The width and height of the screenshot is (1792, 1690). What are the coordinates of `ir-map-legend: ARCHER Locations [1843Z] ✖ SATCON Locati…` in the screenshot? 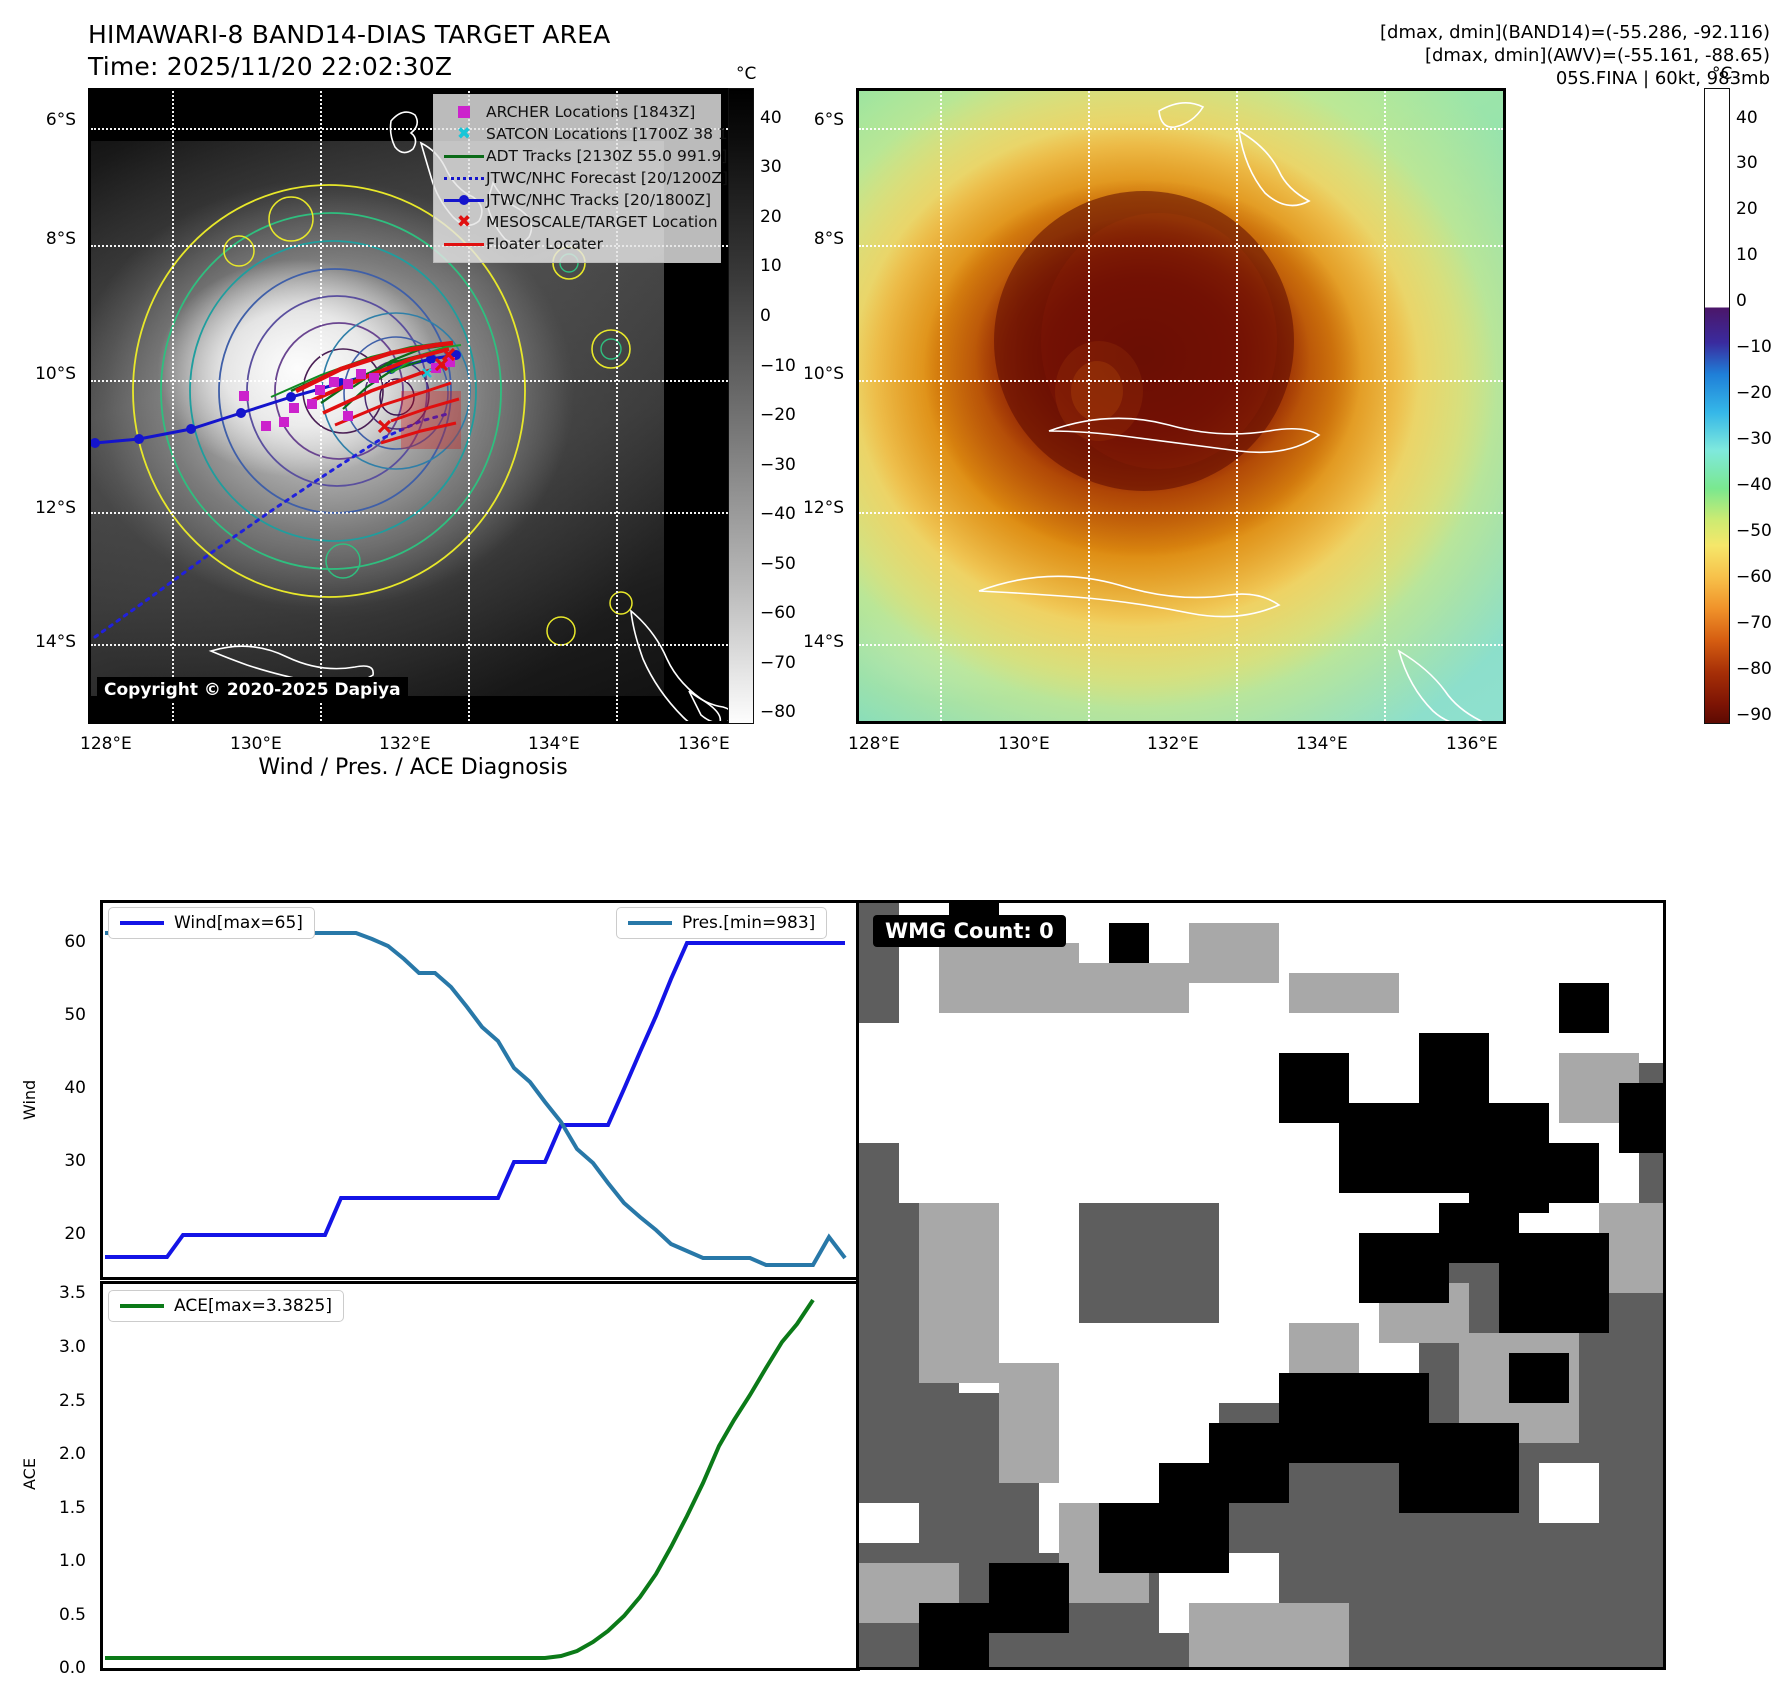 It's located at (584, 178).